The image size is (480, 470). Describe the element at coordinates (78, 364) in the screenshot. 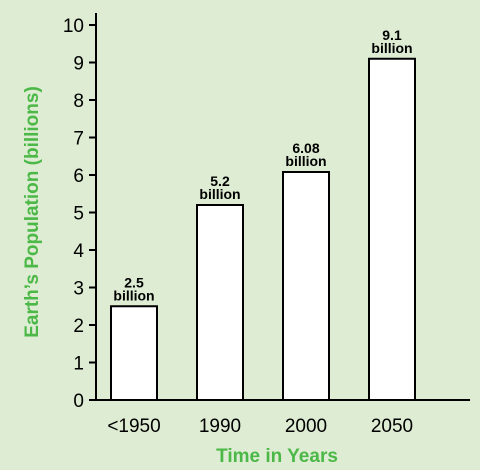

I see `y-tick-label: 1` at that location.